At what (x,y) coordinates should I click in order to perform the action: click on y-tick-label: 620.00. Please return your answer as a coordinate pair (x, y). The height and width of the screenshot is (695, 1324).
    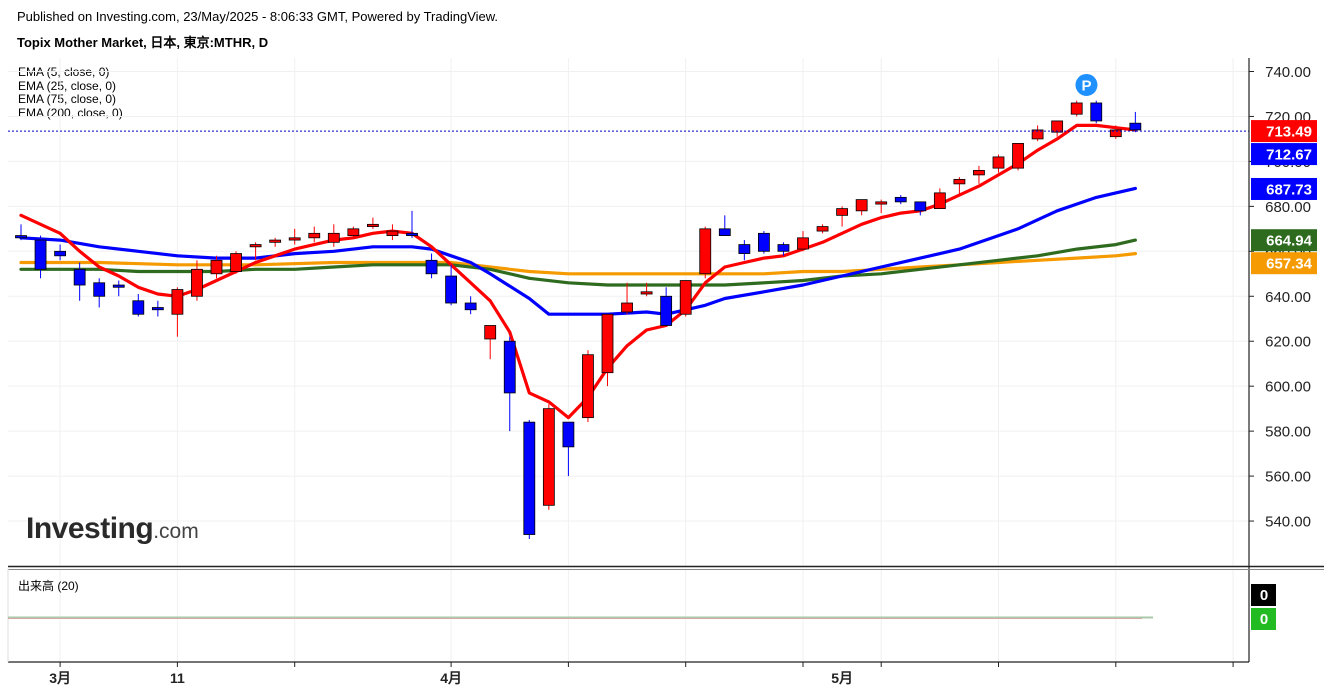
    Looking at the image, I should click on (1288, 342).